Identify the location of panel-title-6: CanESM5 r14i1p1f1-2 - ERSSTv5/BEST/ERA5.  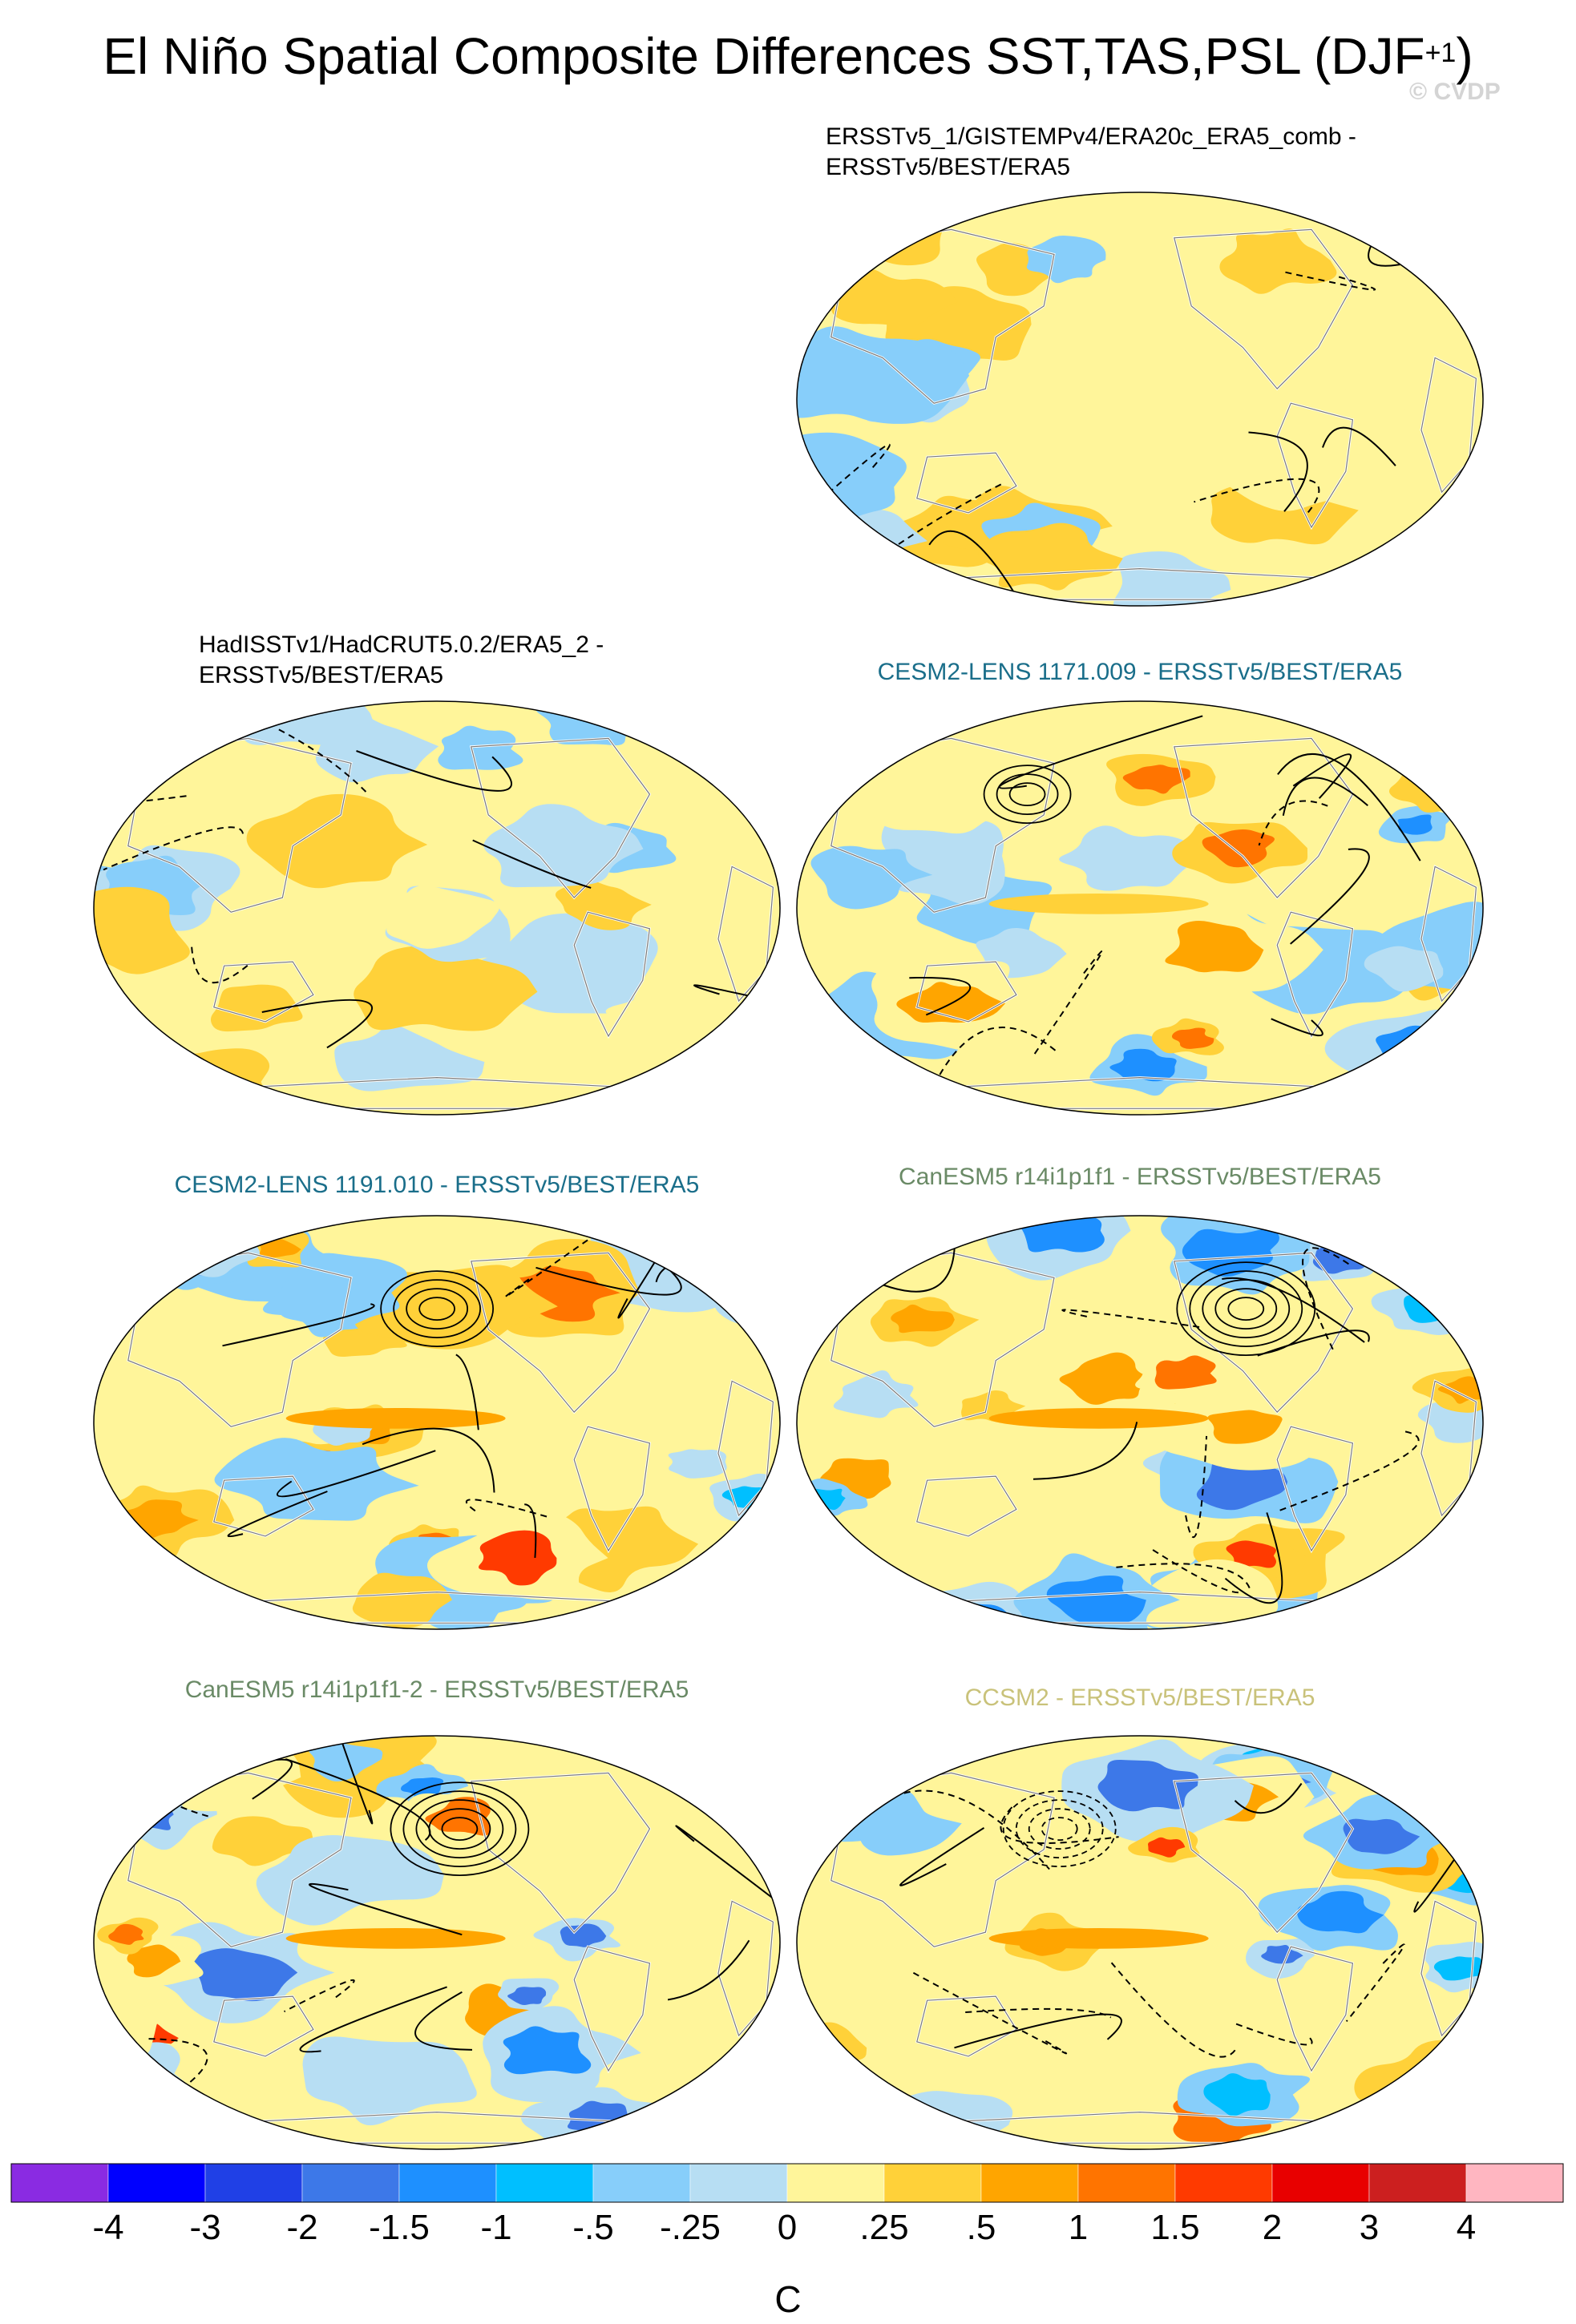
(437, 1690).